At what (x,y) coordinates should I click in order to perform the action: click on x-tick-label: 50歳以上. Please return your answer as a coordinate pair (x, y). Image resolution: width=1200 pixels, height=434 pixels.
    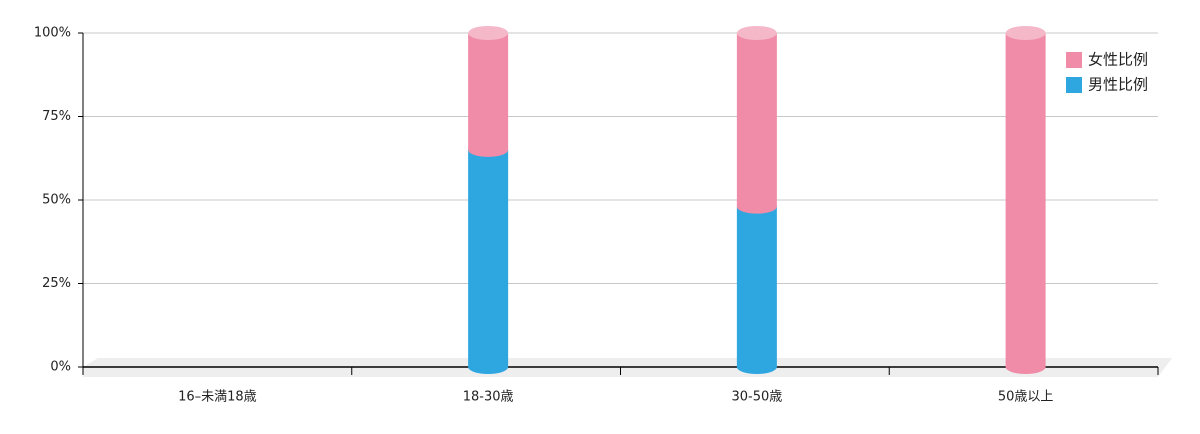
    Looking at the image, I should click on (1026, 397).